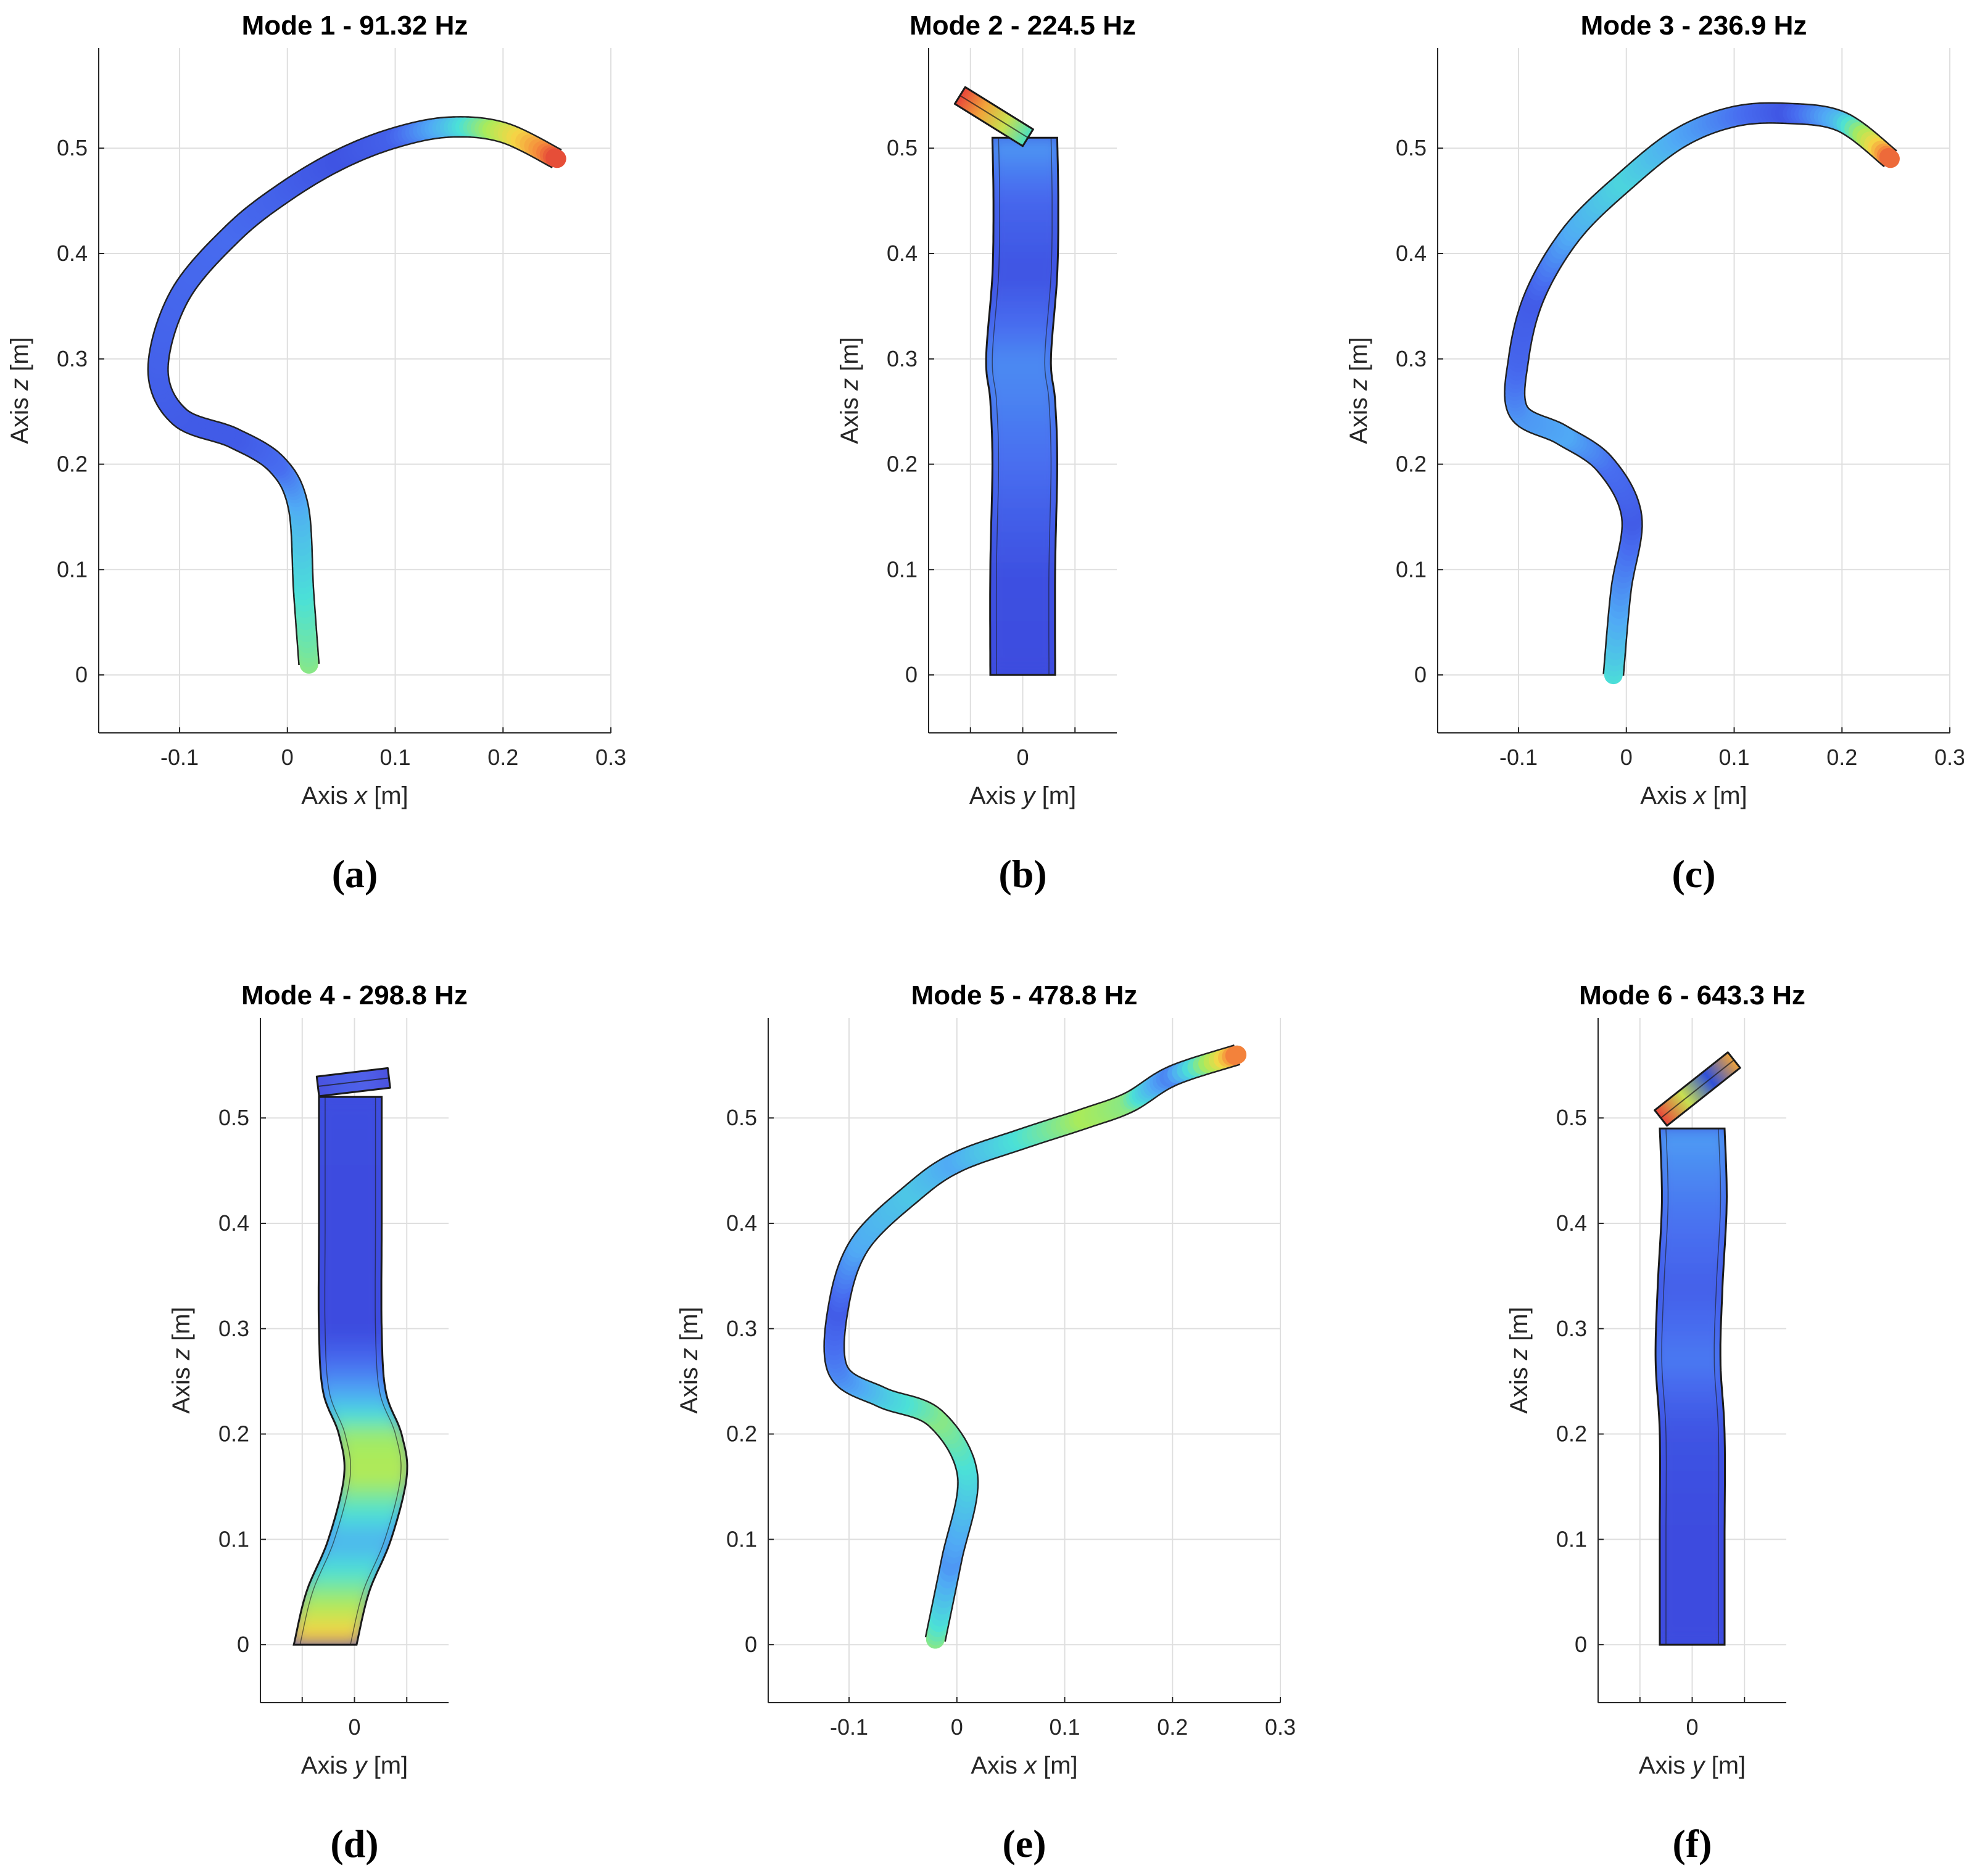  I want to click on panel-caption: (e), so click(1024, 1844).